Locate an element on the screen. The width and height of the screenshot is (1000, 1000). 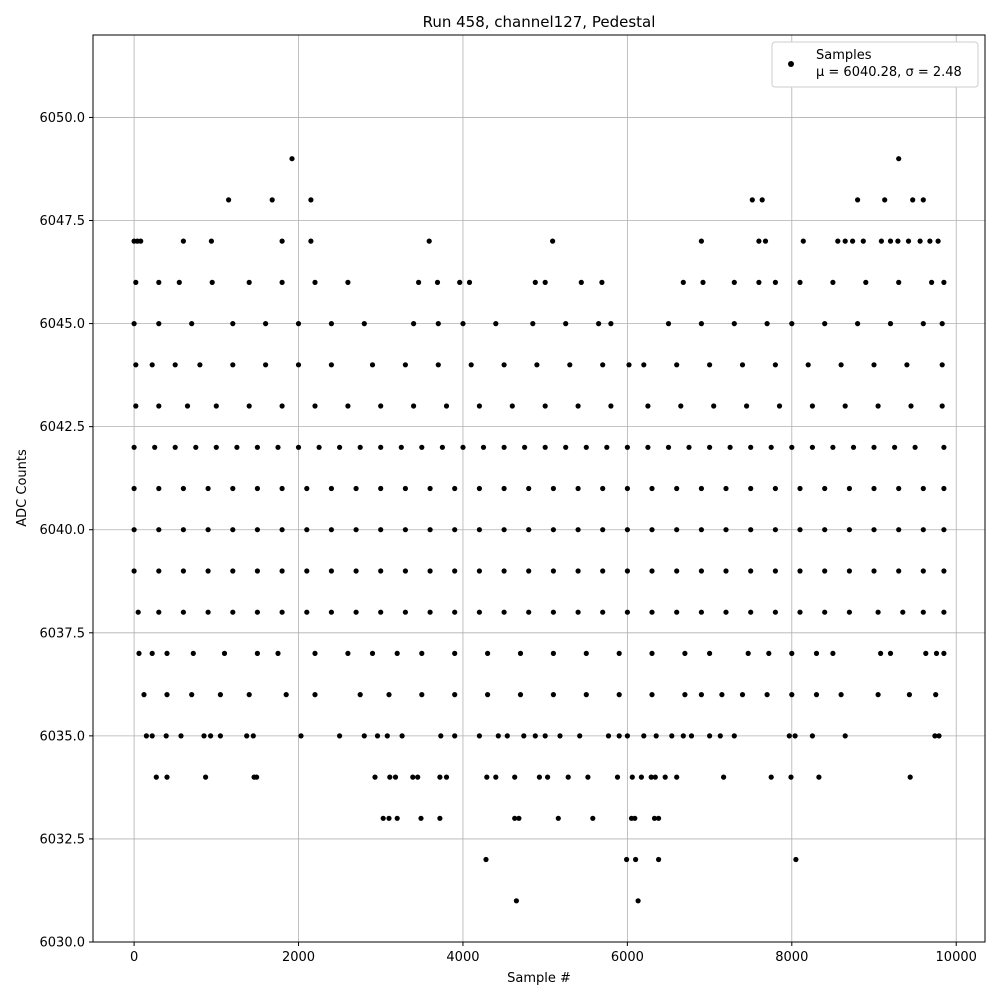
legend-stats: μ = 6040.28, σ = 2.48 is located at coordinates (889, 72).